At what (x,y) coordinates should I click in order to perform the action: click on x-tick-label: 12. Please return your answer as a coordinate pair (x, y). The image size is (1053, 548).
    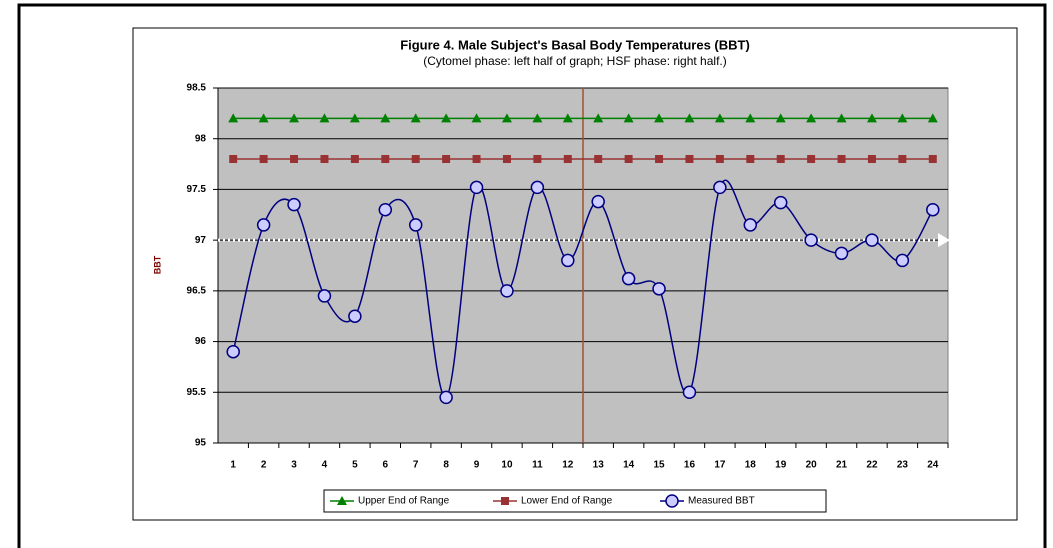
    Looking at the image, I should click on (568, 465).